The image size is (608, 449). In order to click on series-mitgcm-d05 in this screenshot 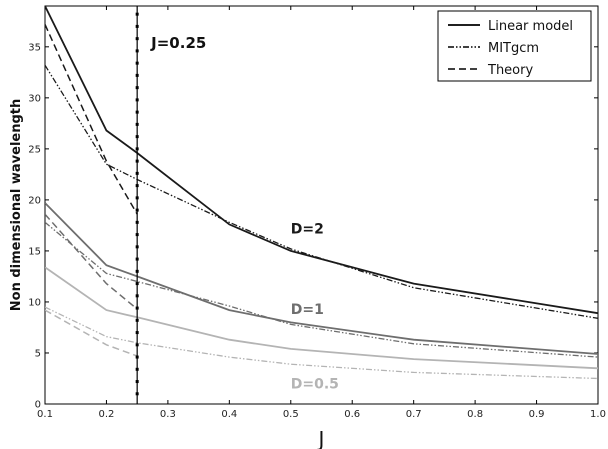, I will do `click(321, 343)`.